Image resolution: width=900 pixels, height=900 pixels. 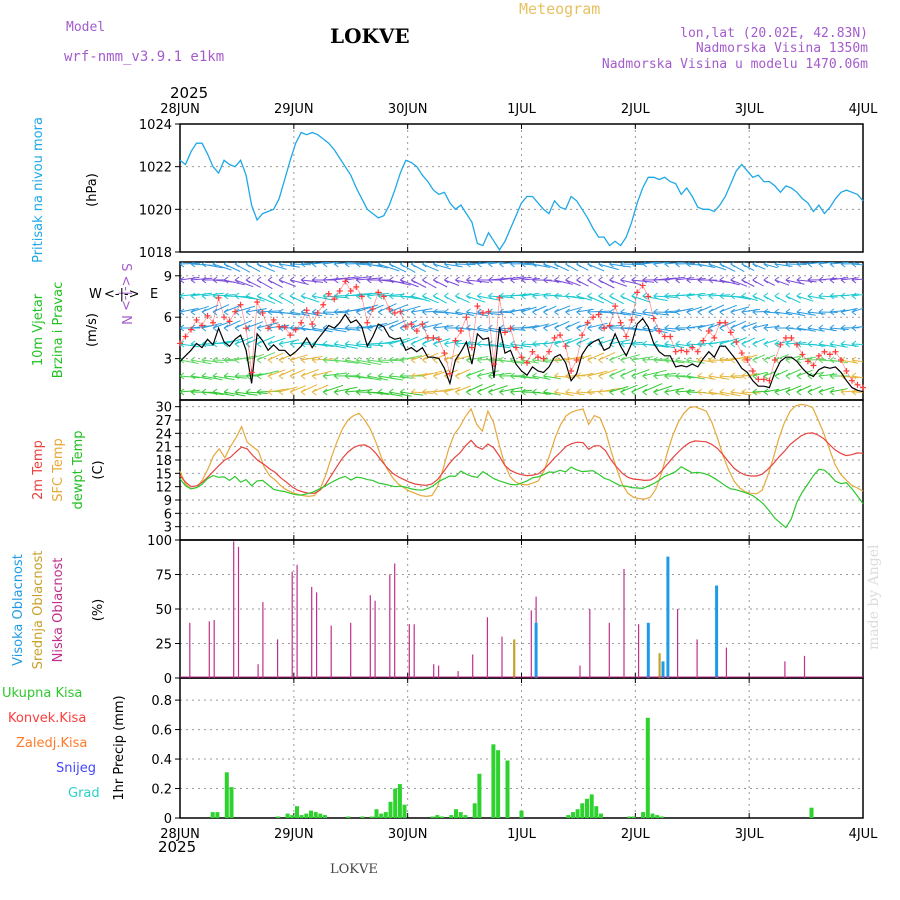 I want to click on panel-frame, so click(x=521, y=748).